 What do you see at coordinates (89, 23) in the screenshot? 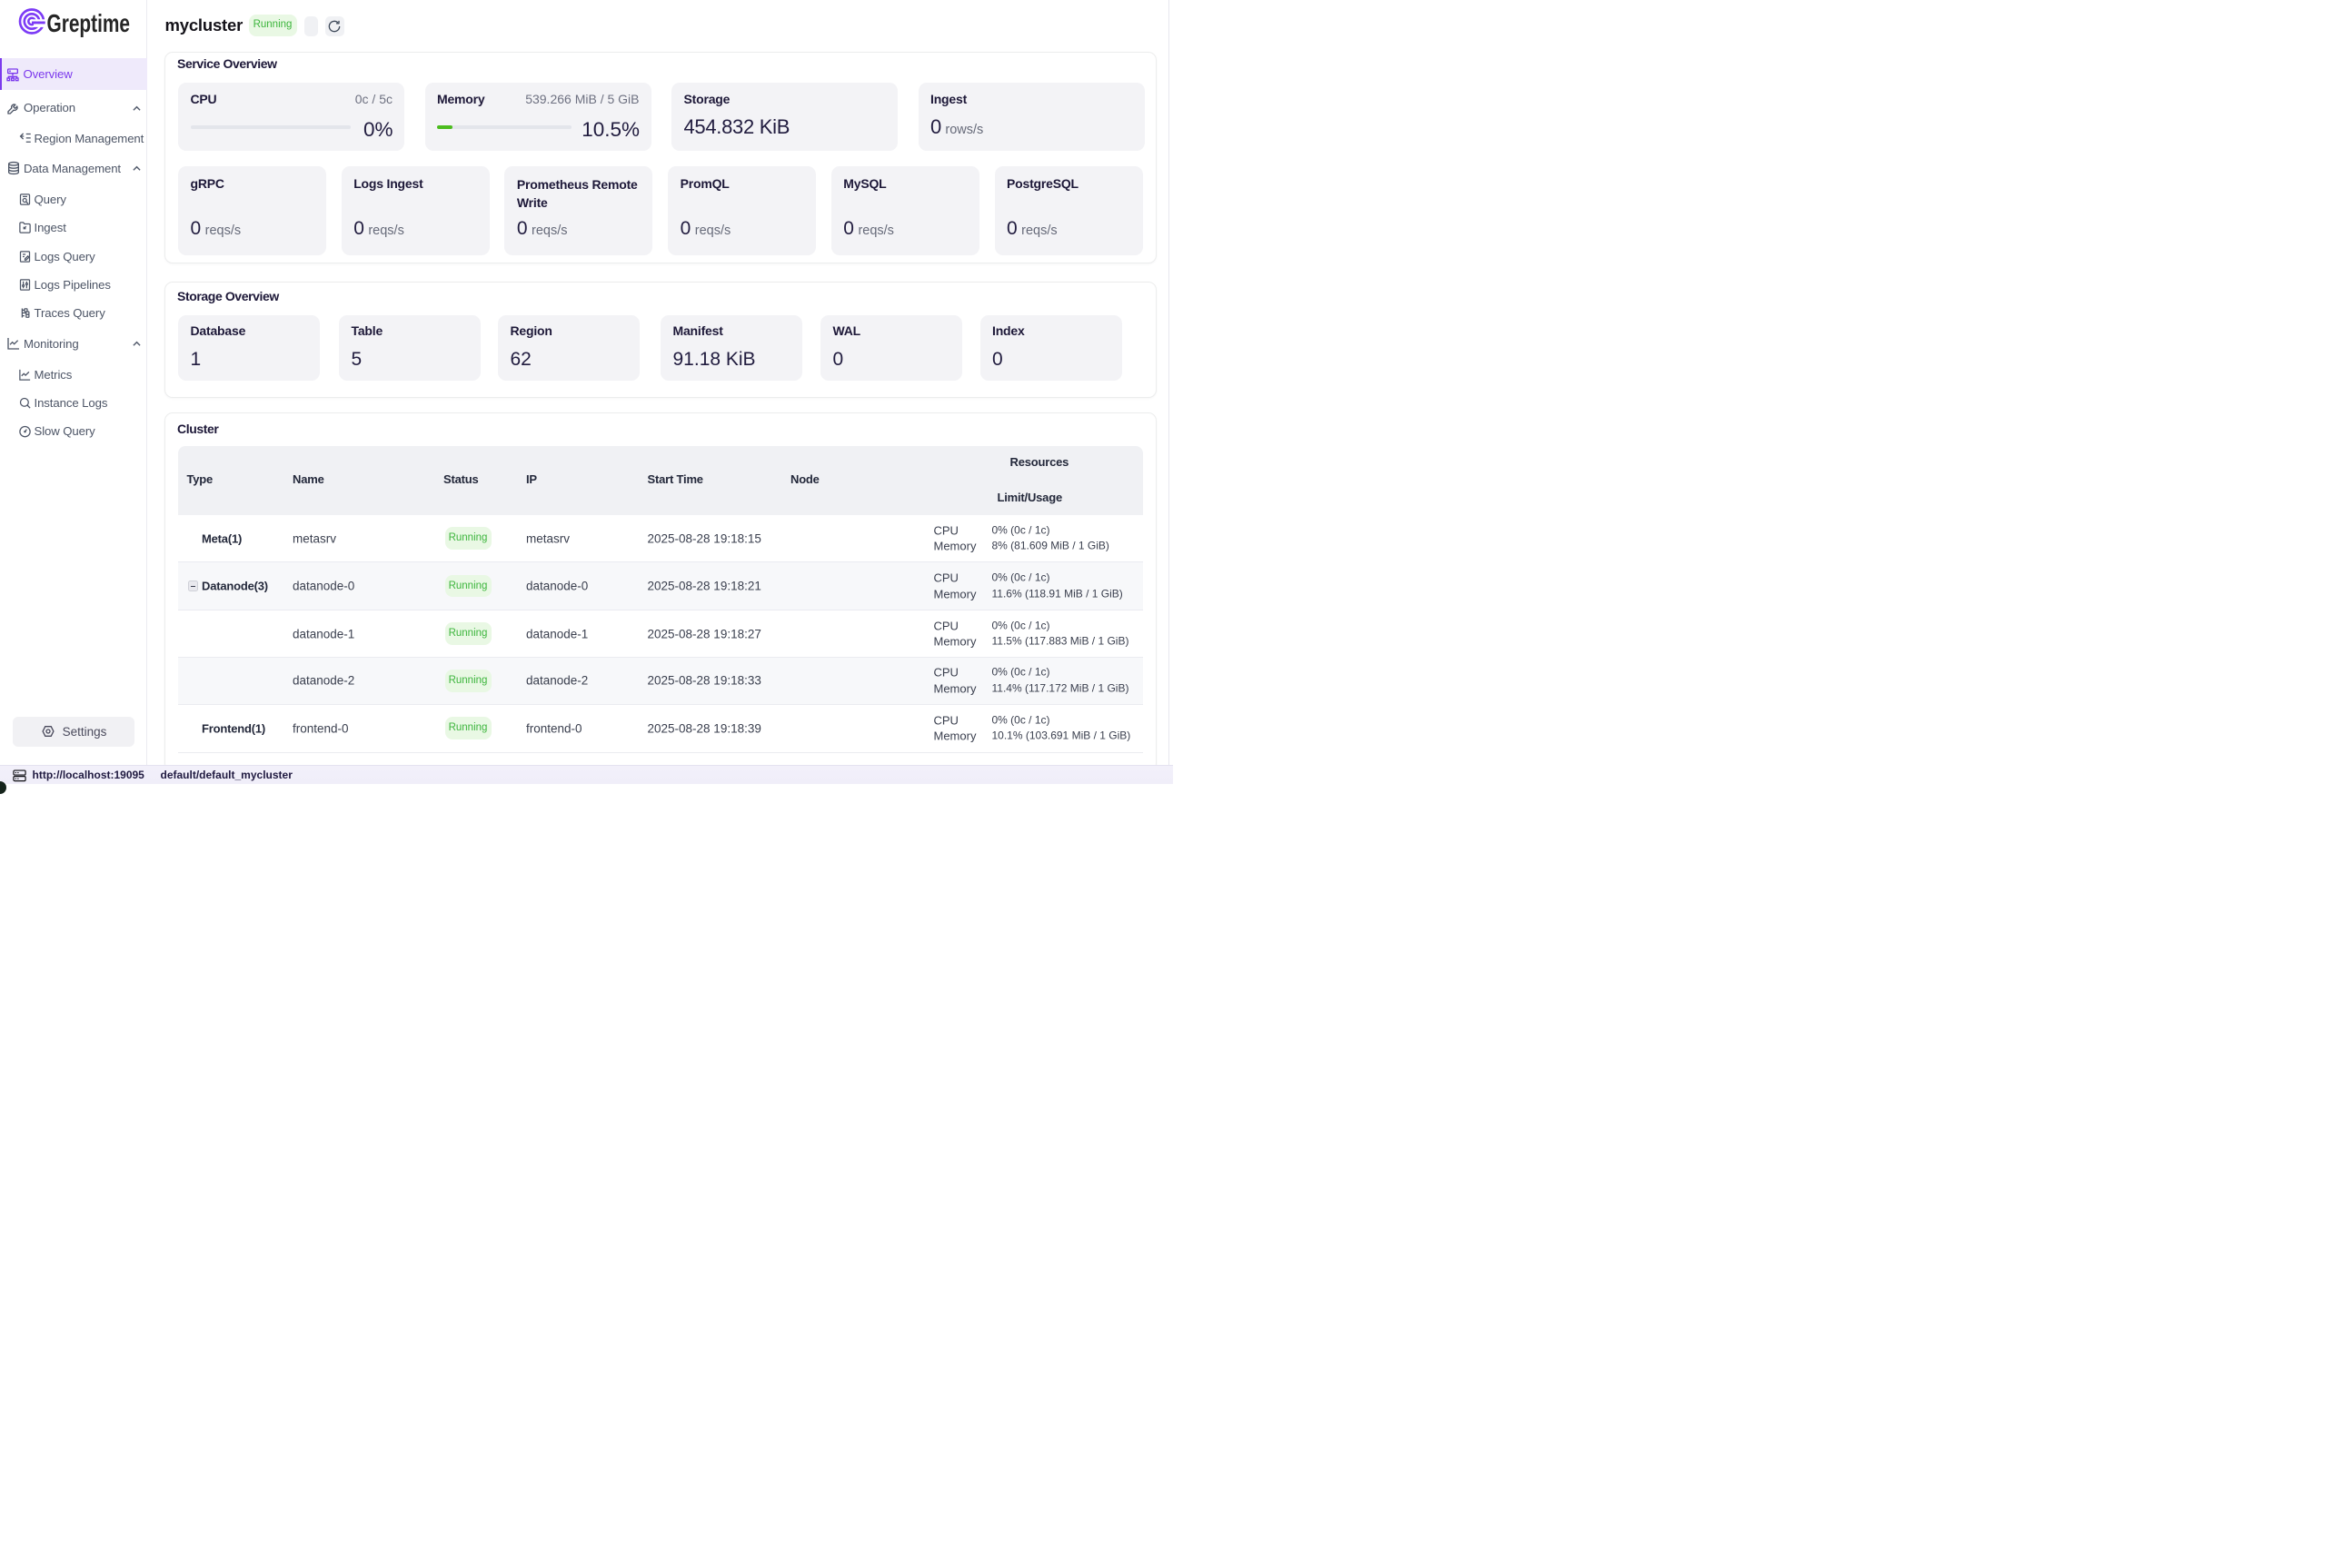
I see `svg-text: Greptime` at bounding box center [89, 23].